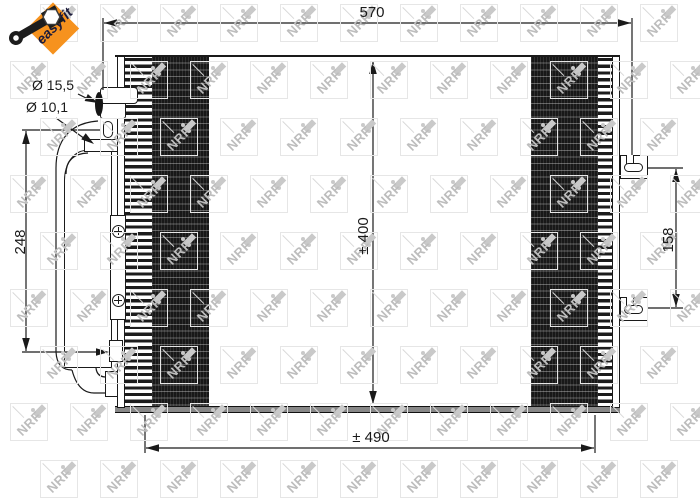 This screenshot has width=700, height=499. Describe the element at coordinates (88, 381) in the screenshot. I see `pipe-elbow-outer` at that location.